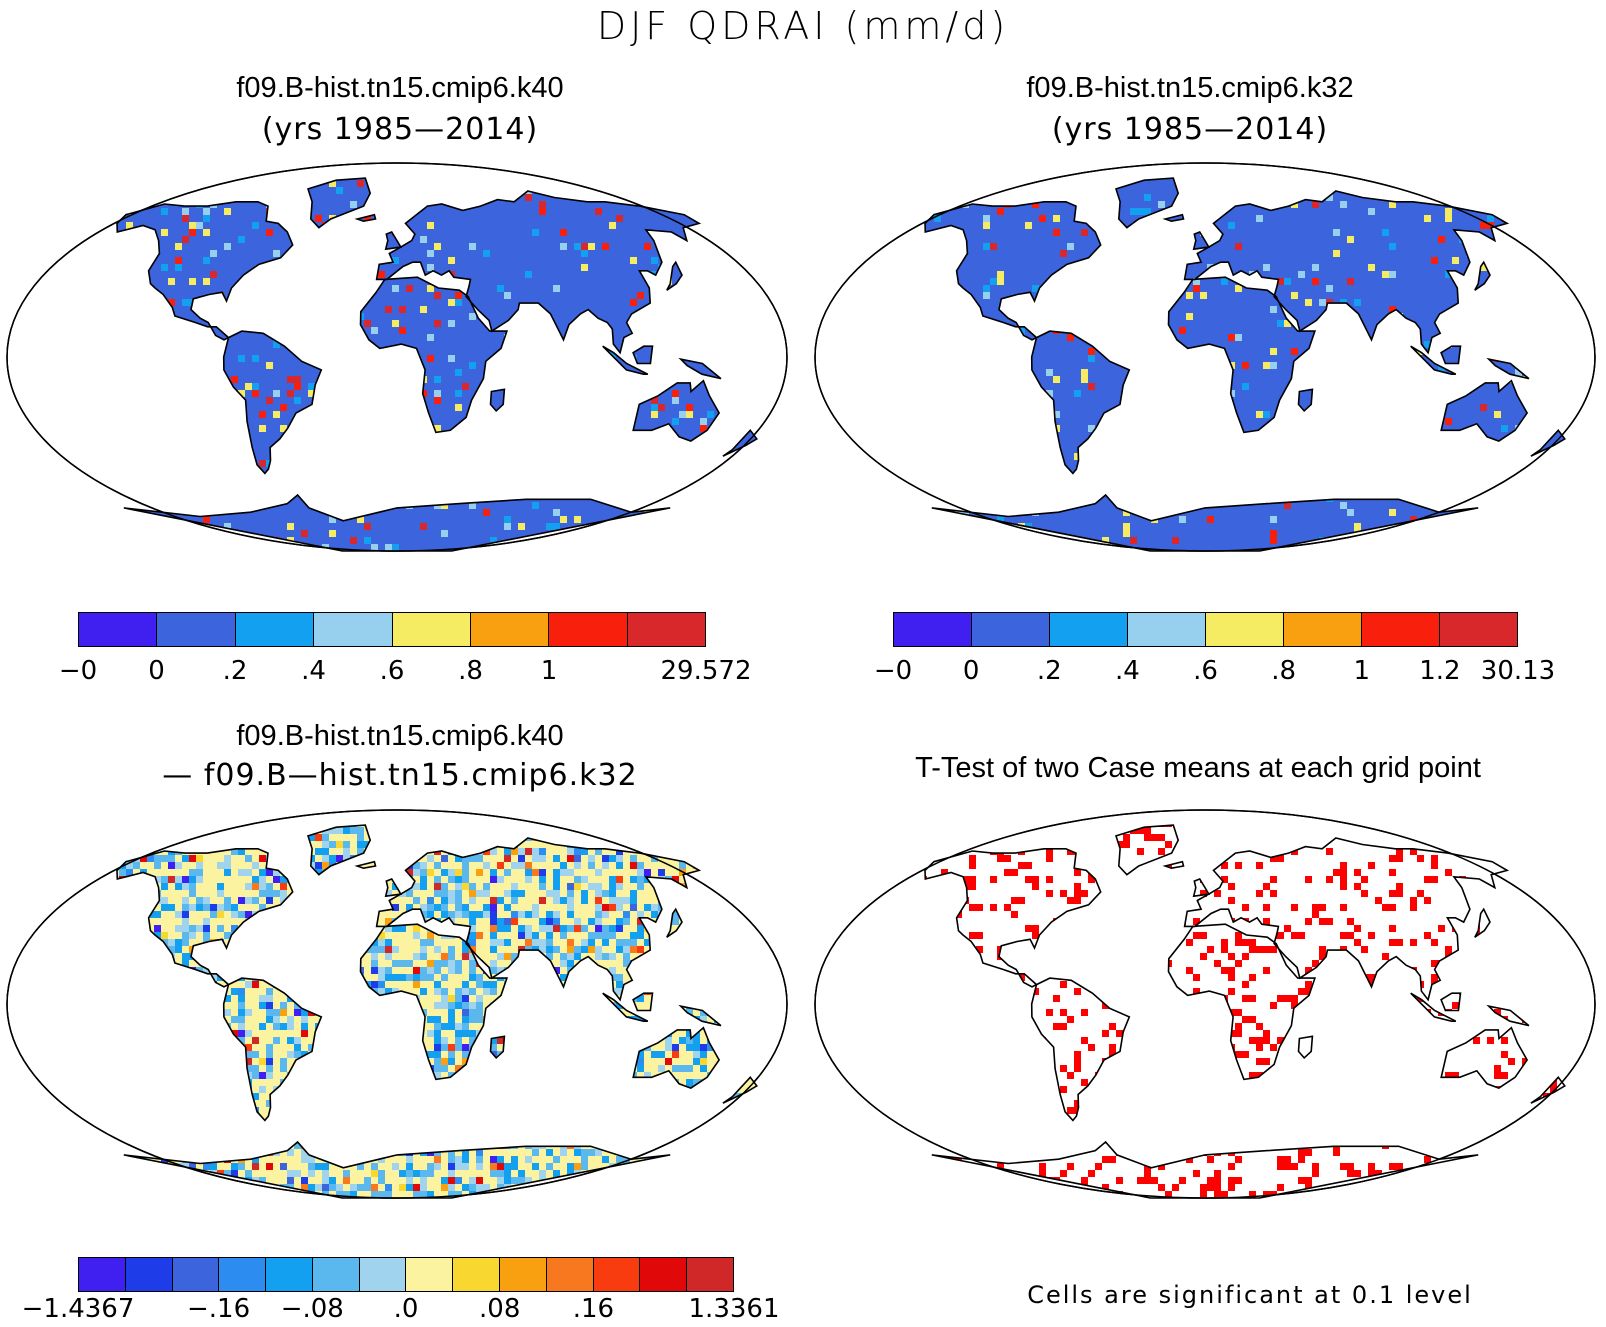 Image resolution: width=1606 pixels, height=1327 pixels. I want to click on panel-3-subtitle: — f09.B—hist.tn15.cmip6.k32, so click(400, 775).